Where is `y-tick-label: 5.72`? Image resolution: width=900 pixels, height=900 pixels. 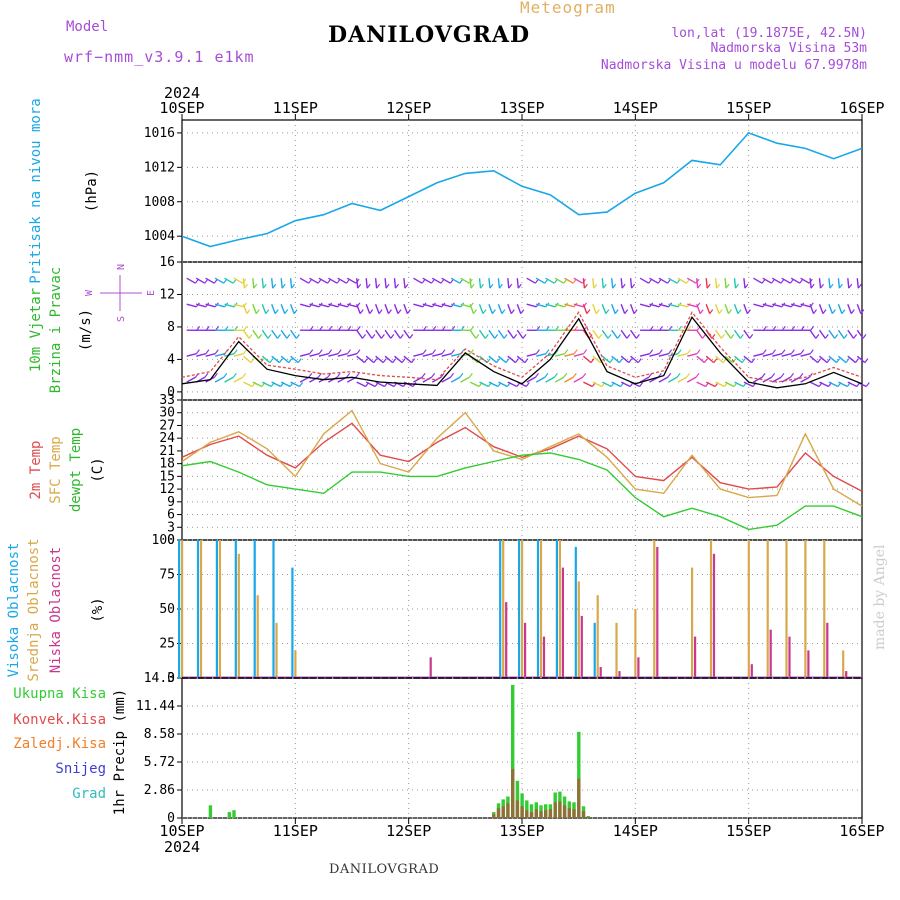
y-tick-label: 5.72 is located at coordinates (159, 762).